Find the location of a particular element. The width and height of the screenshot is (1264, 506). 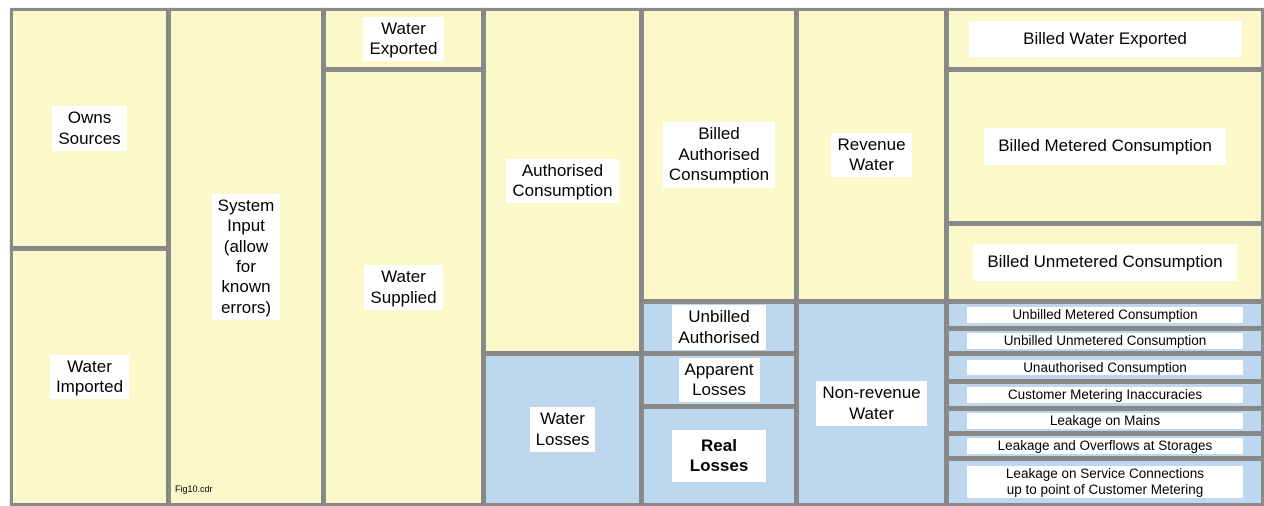

label-line: Billed is located at coordinates (719, 134).